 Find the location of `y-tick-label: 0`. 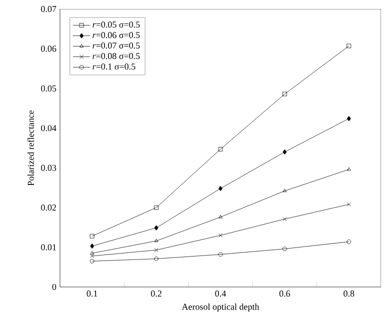

y-tick-label: 0 is located at coordinates (54, 287).